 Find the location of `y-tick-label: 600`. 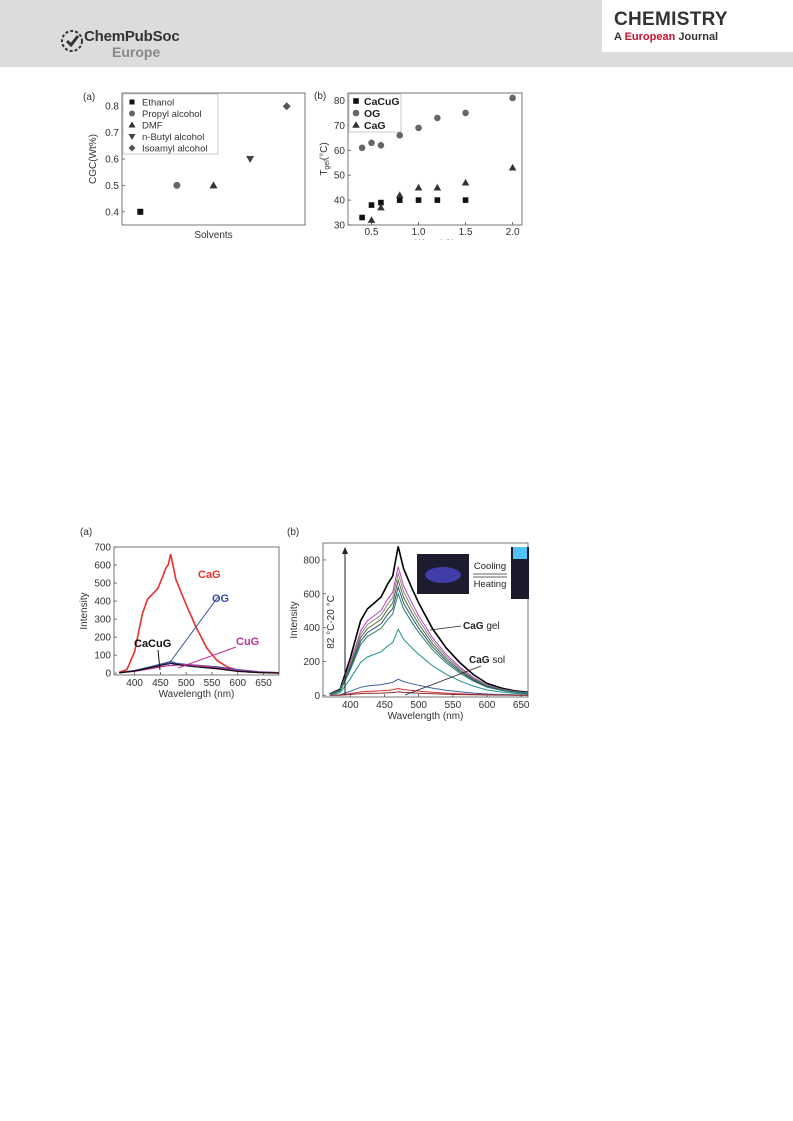

y-tick-label: 600 is located at coordinates (102, 566).